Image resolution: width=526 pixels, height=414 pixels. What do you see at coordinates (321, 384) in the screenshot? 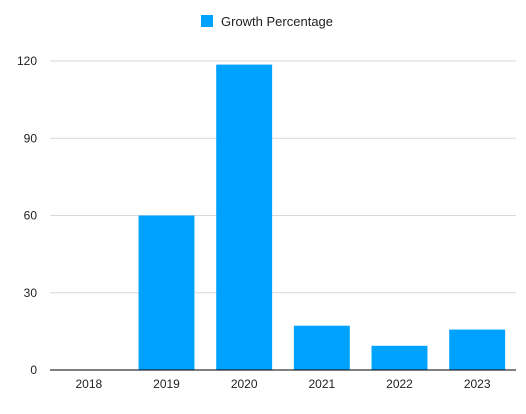
I see `x-tick-label: 2021` at bounding box center [321, 384].